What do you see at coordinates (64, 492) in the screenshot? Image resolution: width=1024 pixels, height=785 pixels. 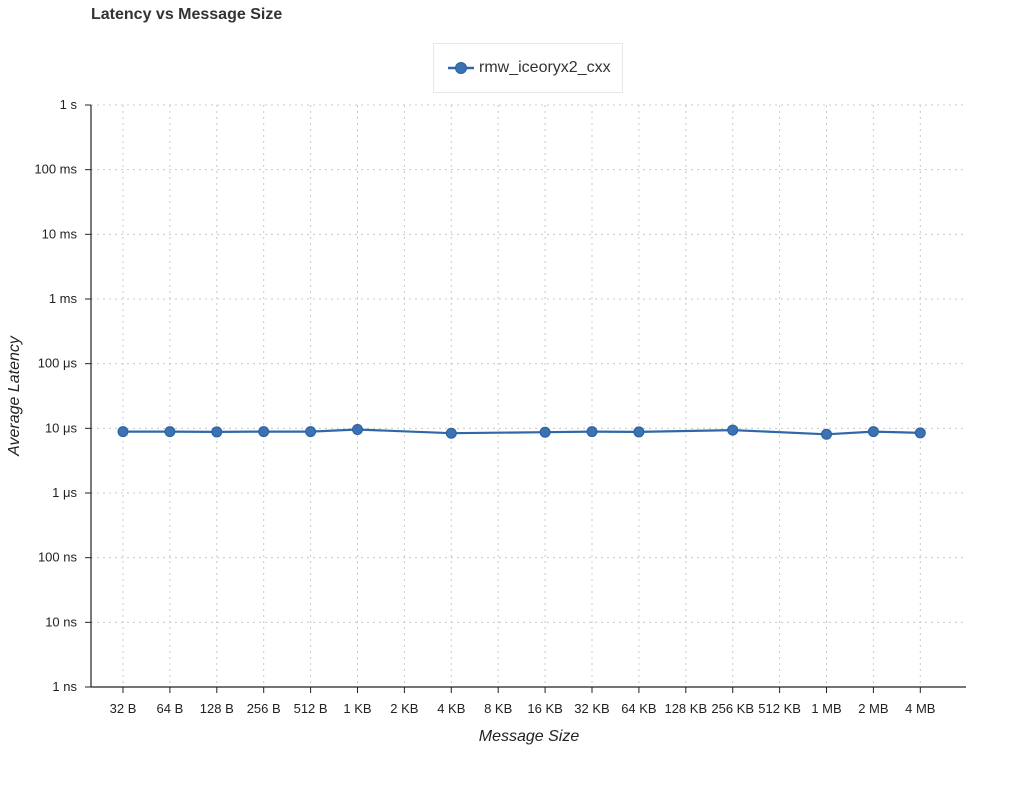 I see `y-tick-label: 1 μs` at bounding box center [64, 492].